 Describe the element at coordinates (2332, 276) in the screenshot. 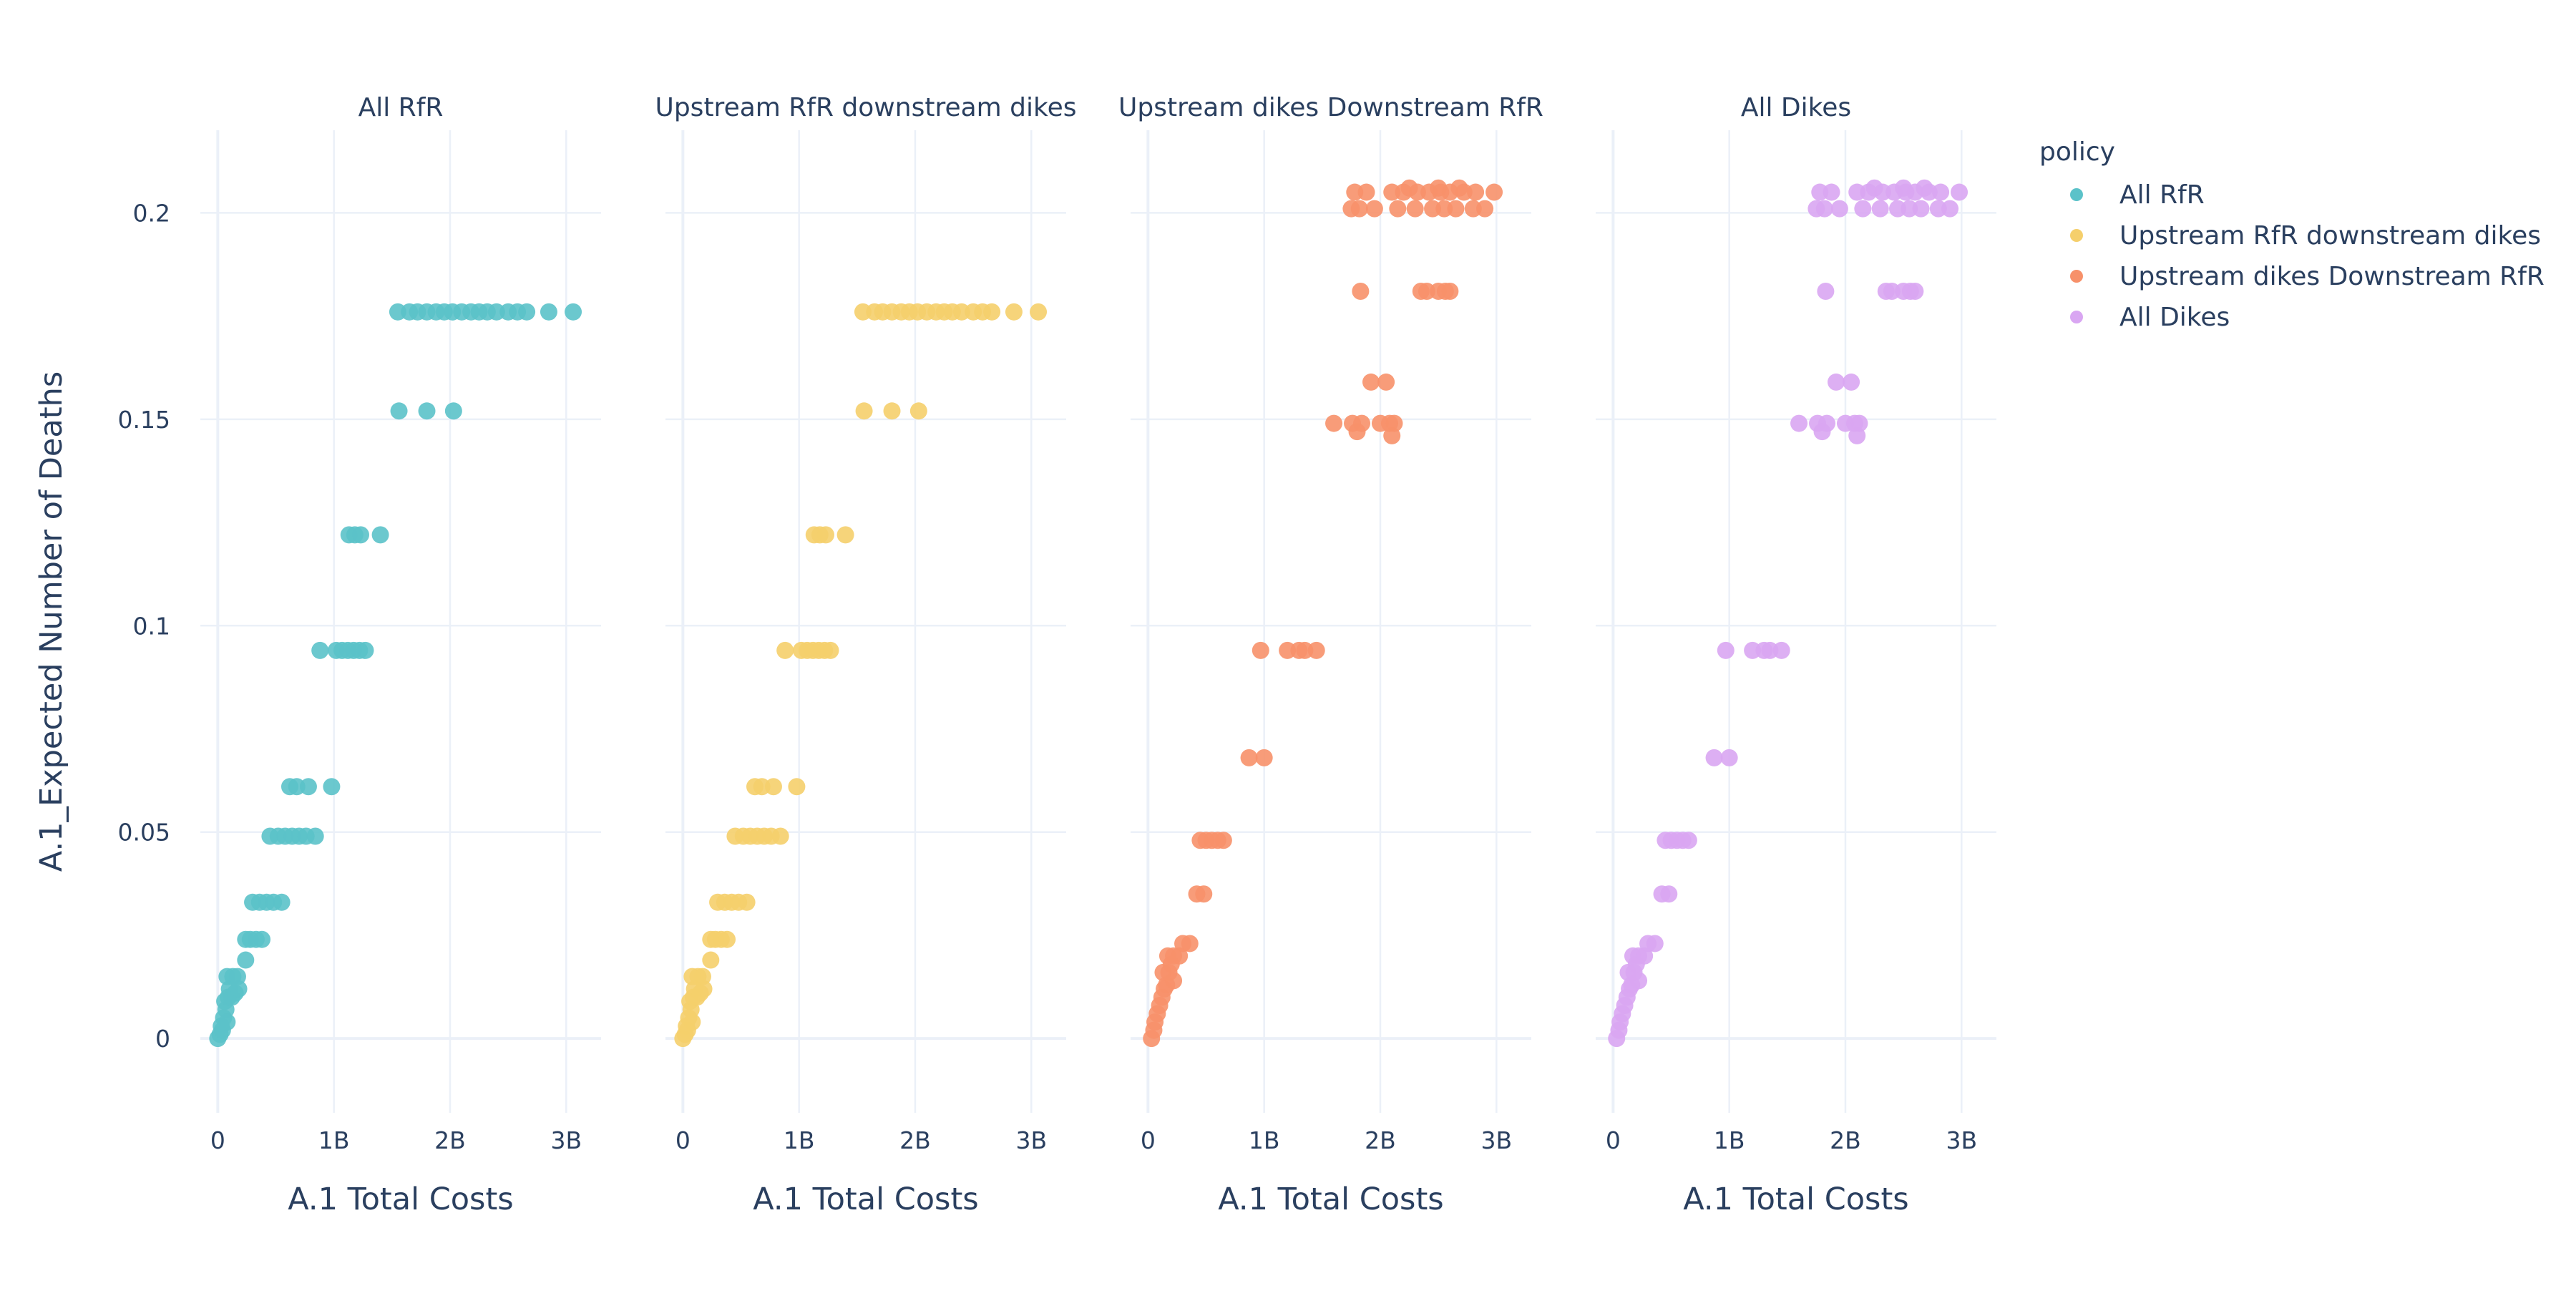

I see `legend-label: Upstream dikes Downstream RfR` at that location.